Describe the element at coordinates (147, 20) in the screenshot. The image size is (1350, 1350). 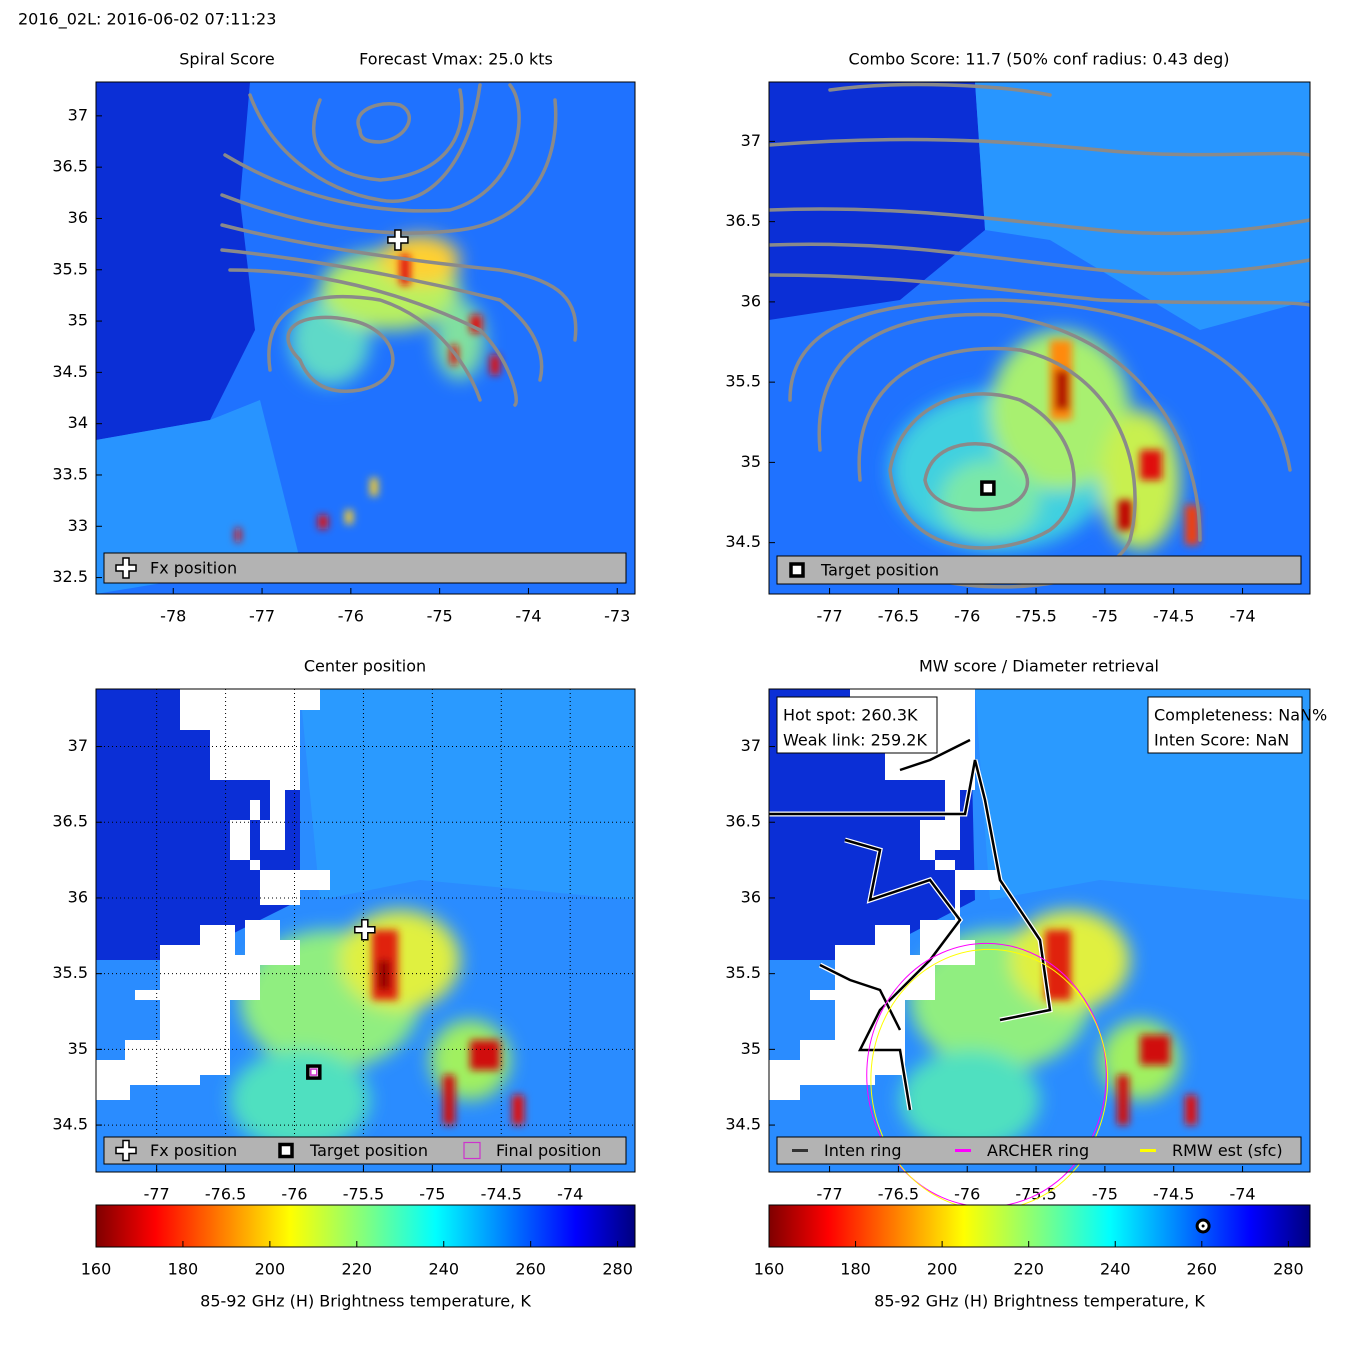
I see `header: 2016_02L: 2016-06-02 07:11:23` at that location.